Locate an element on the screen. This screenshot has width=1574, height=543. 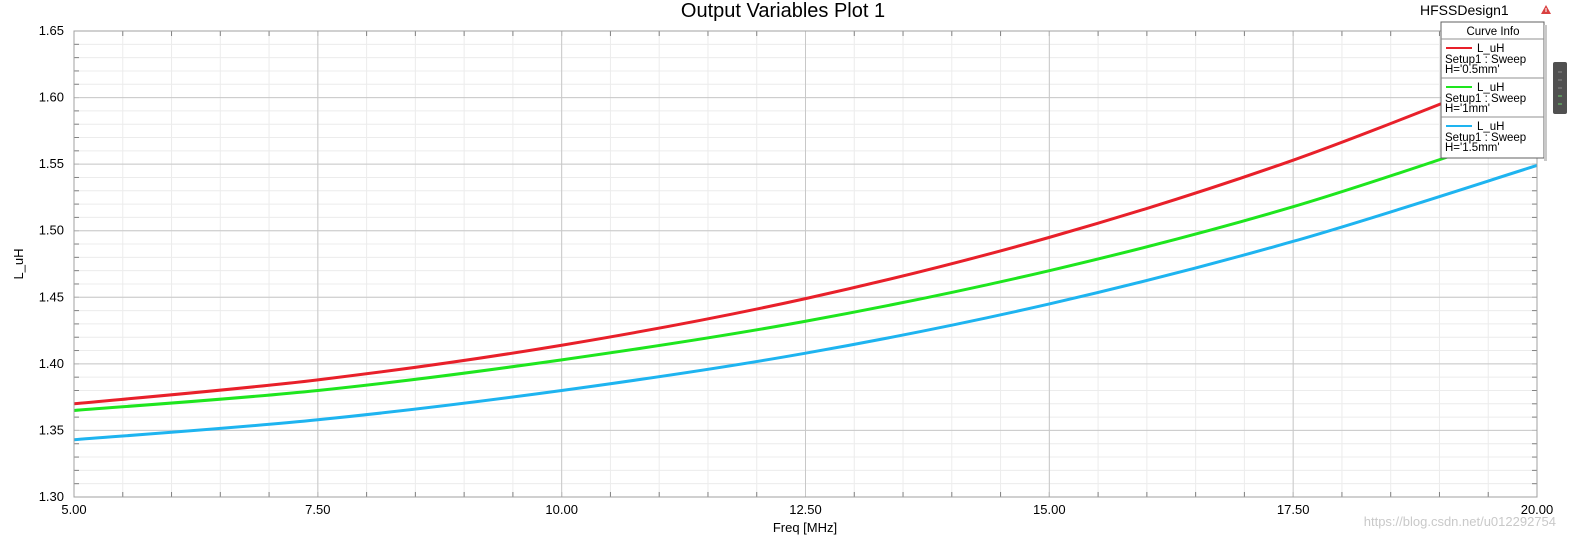
x-tick-label: 15.00 is located at coordinates (1049, 509).